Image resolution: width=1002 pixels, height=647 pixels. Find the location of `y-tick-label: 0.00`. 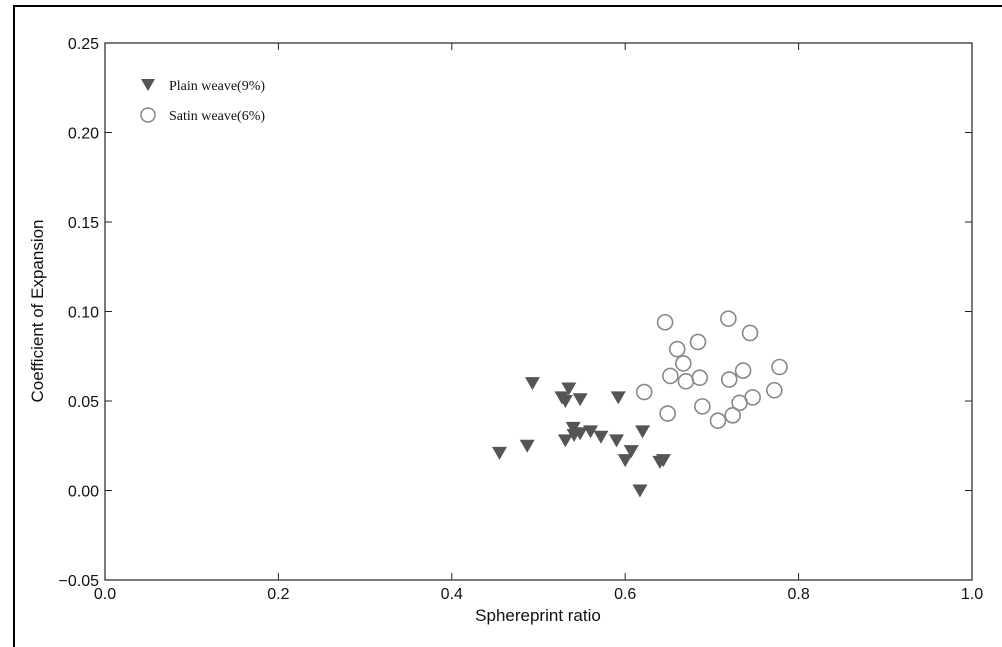

y-tick-label: 0.00 is located at coordinates (83, 492).